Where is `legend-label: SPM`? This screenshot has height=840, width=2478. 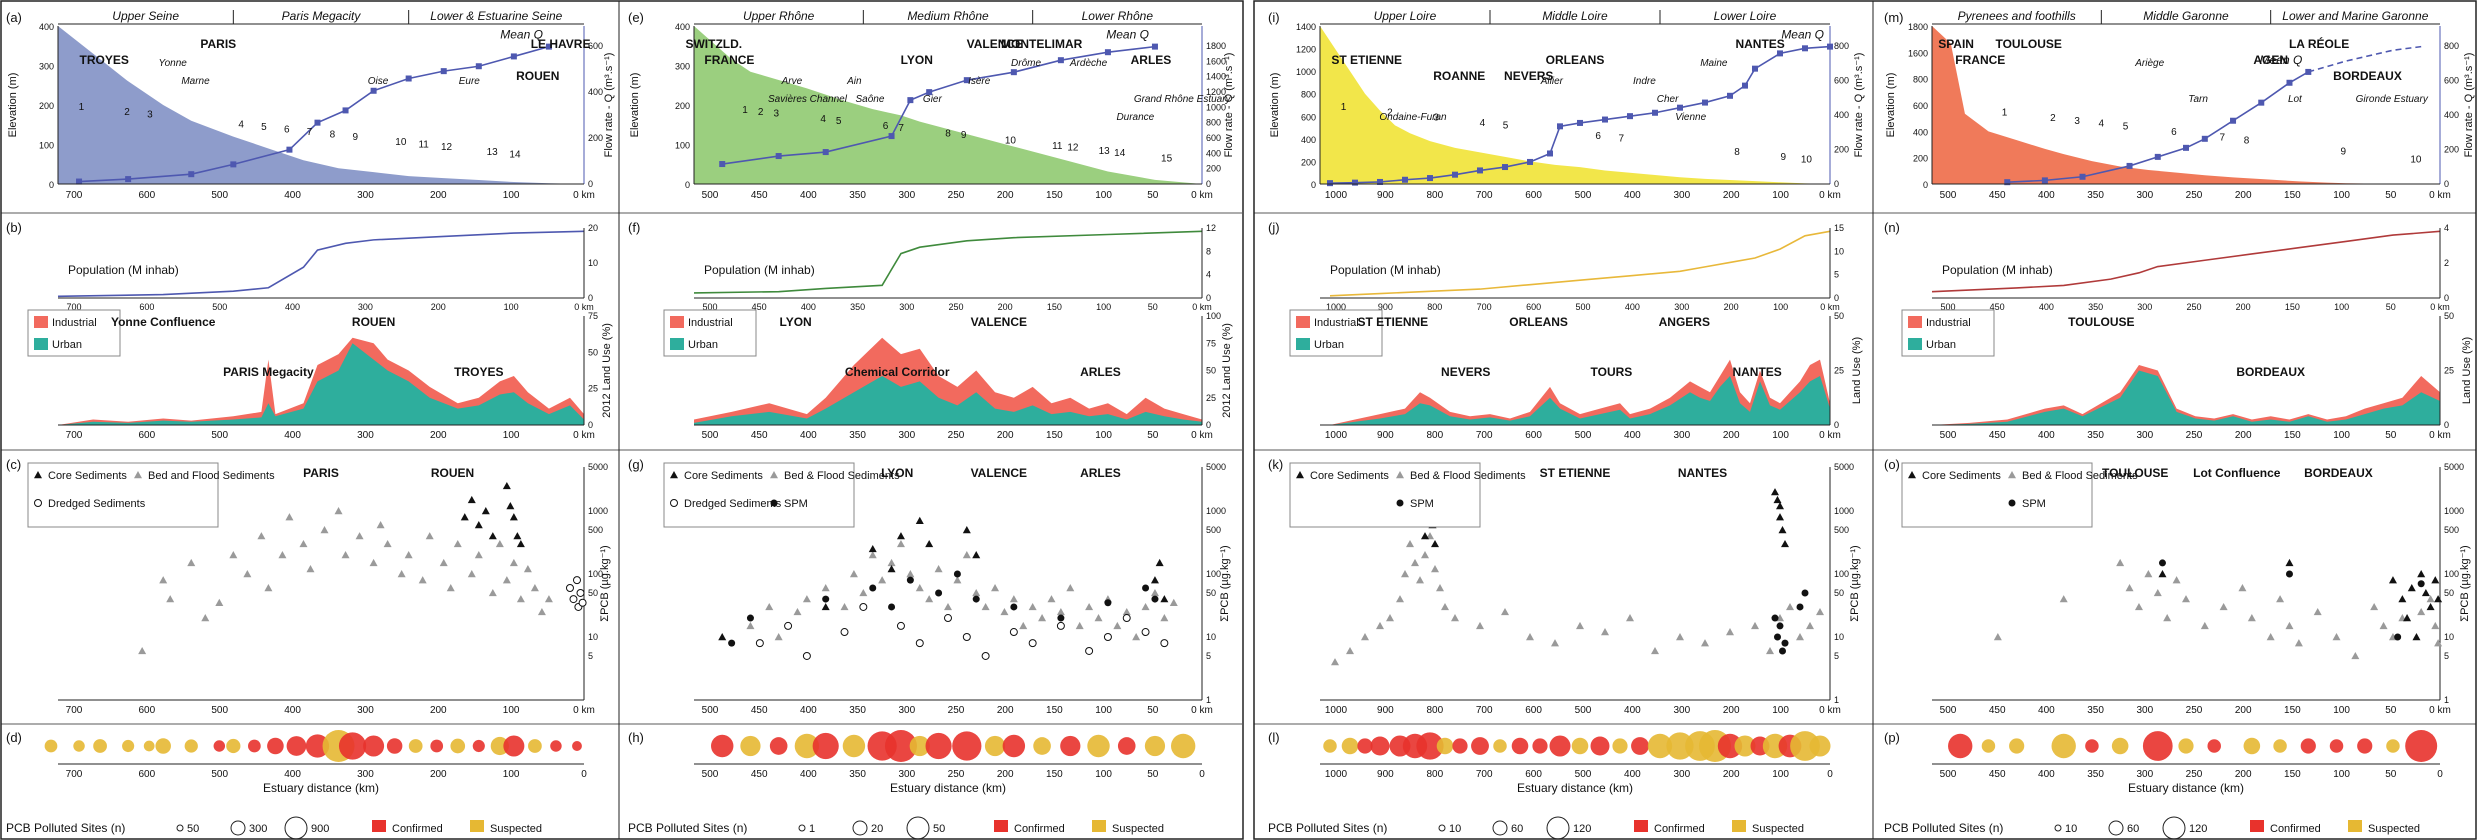 legend-label: SPM is located at coordinates (2034, 504).